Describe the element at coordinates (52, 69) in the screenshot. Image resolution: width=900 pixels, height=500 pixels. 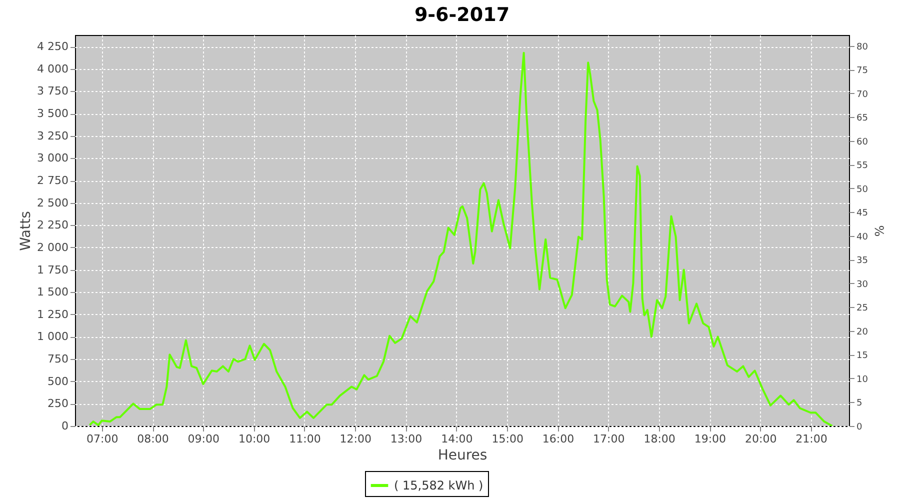
I see `y-tick-label: 4 000` at that location.